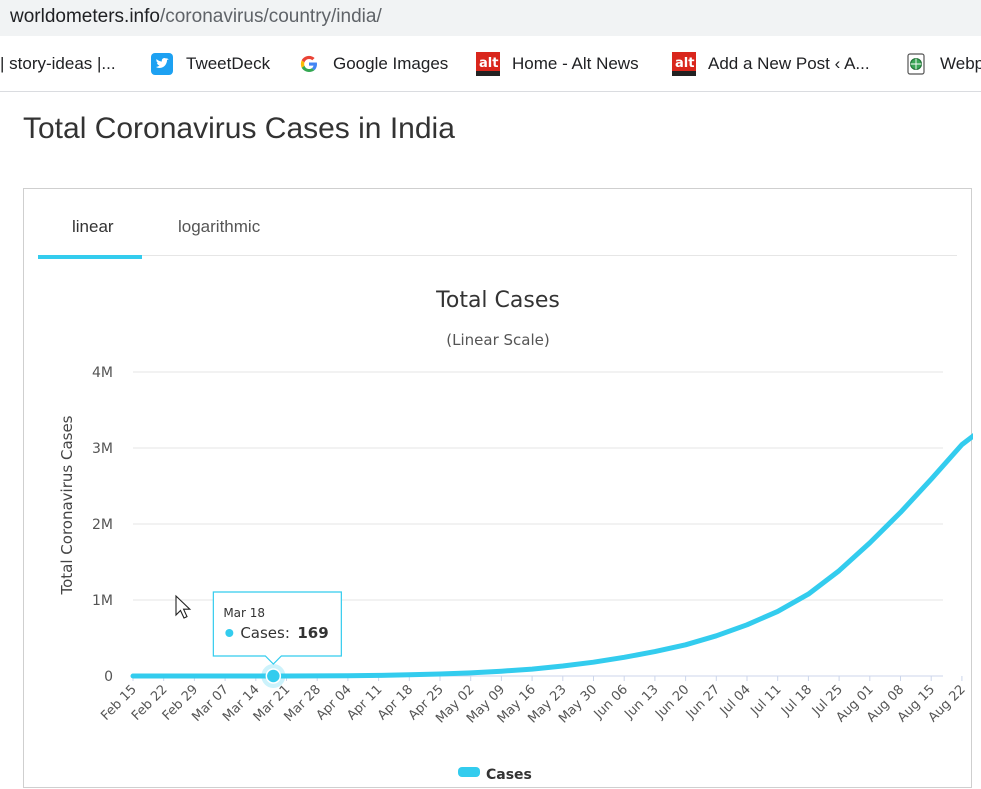 The image size is (981, 789). What do you see at coordinates (497, 224) in the screenshot?
I see `scale-tabs: linear logarithmic` at bounding box center [497, 224].